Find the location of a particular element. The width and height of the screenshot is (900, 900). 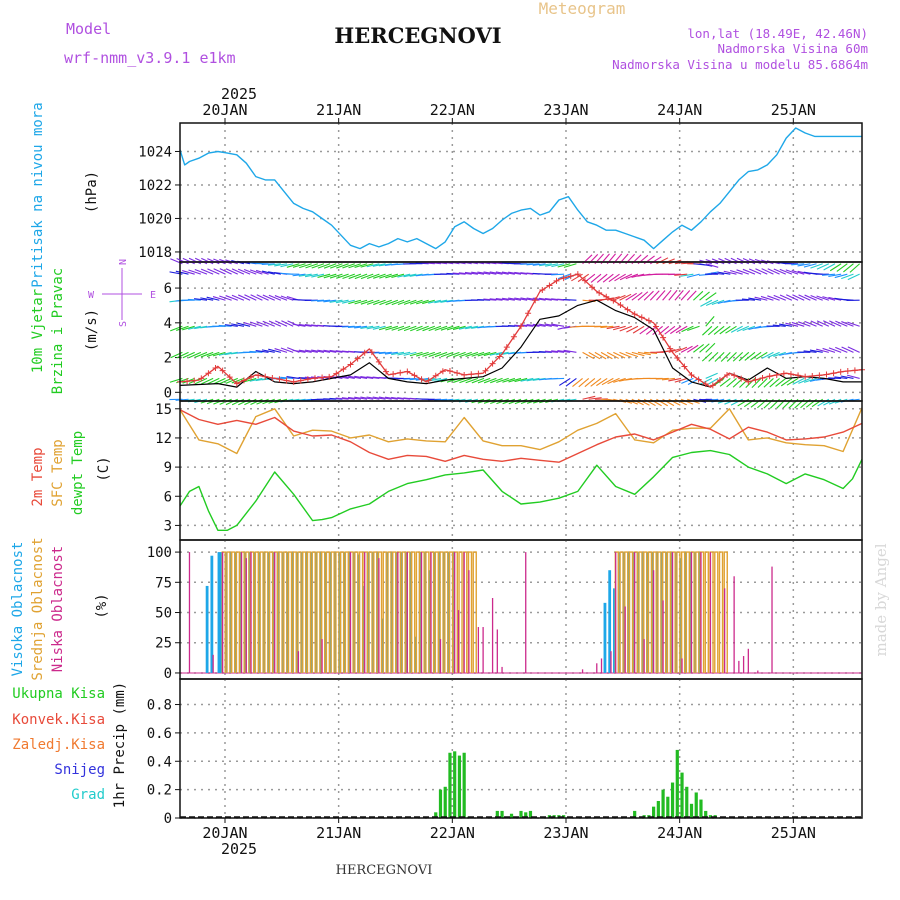

y-tick-label: 0.8 is located at coordinates (159, 706).